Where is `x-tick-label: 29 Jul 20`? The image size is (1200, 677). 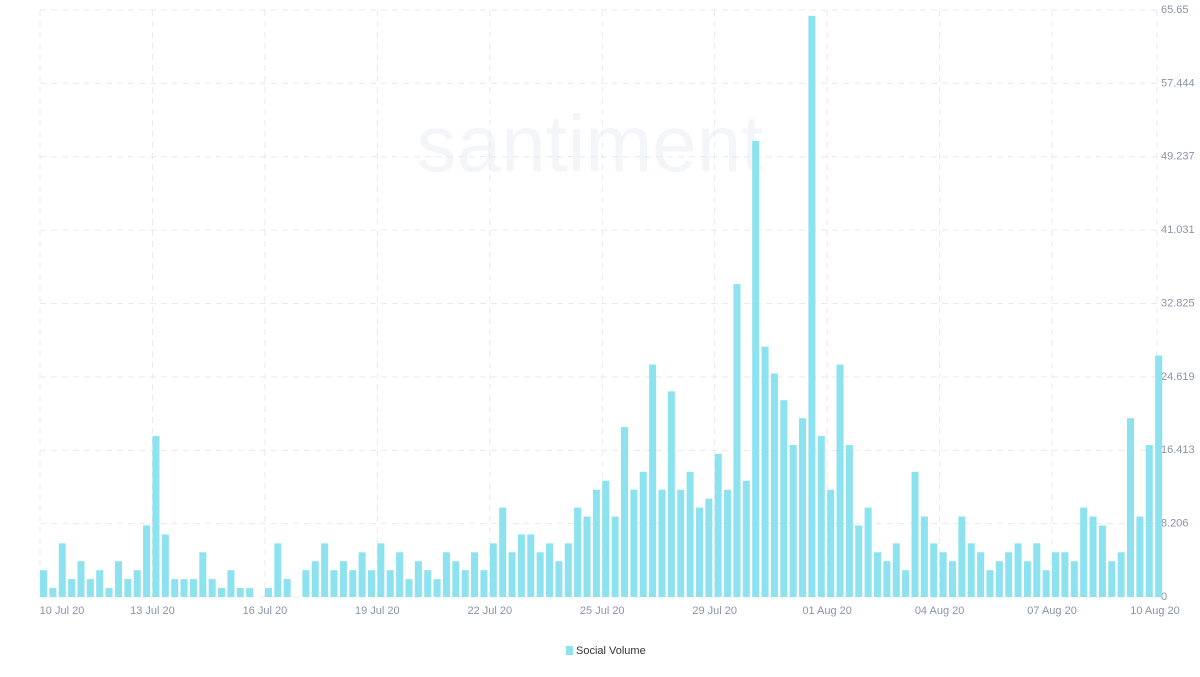
x-tick-label: 29 Jul 20 is located at coordinates (714, 611).